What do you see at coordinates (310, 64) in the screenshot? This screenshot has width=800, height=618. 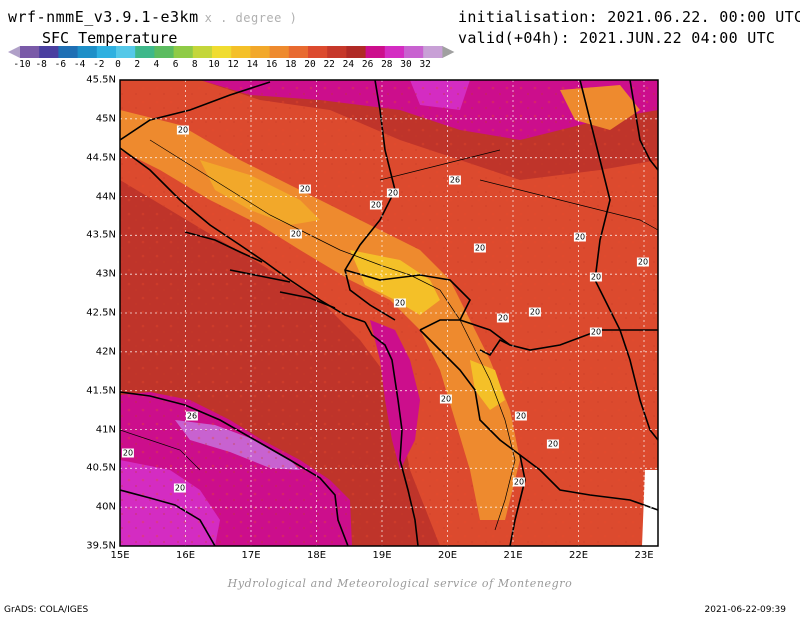 I see `colorbar-tick-label: 20` at bounding box center [310, 64].